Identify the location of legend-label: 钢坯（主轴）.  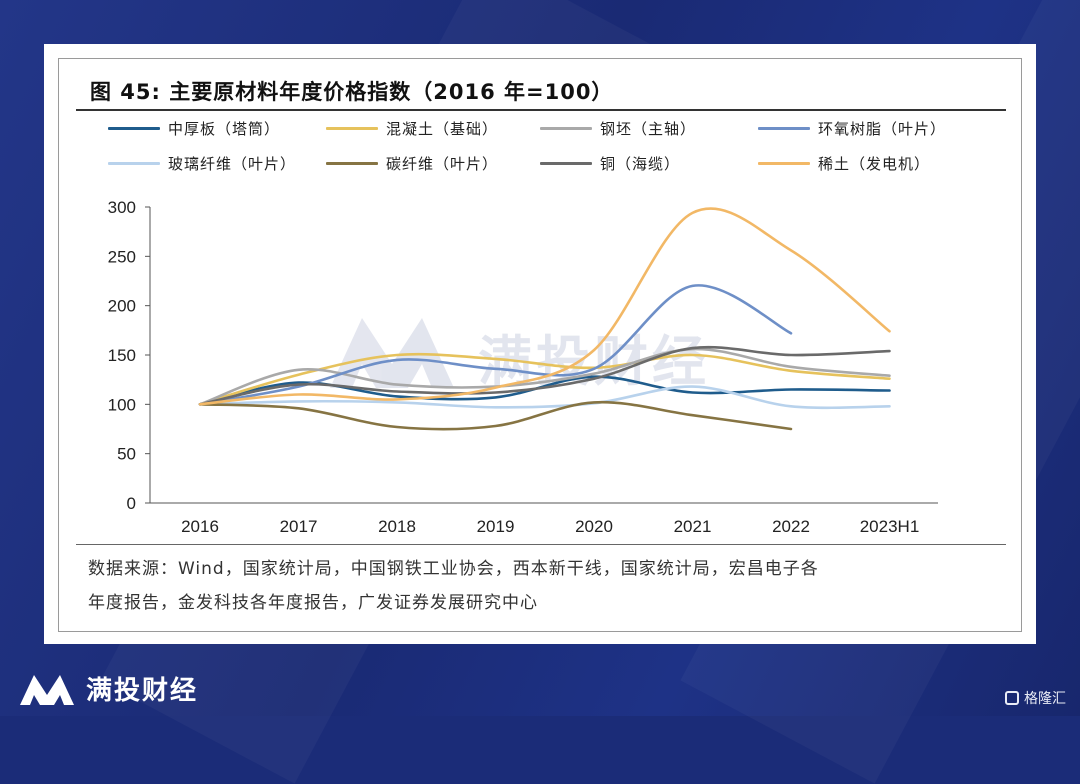
(648, 128).